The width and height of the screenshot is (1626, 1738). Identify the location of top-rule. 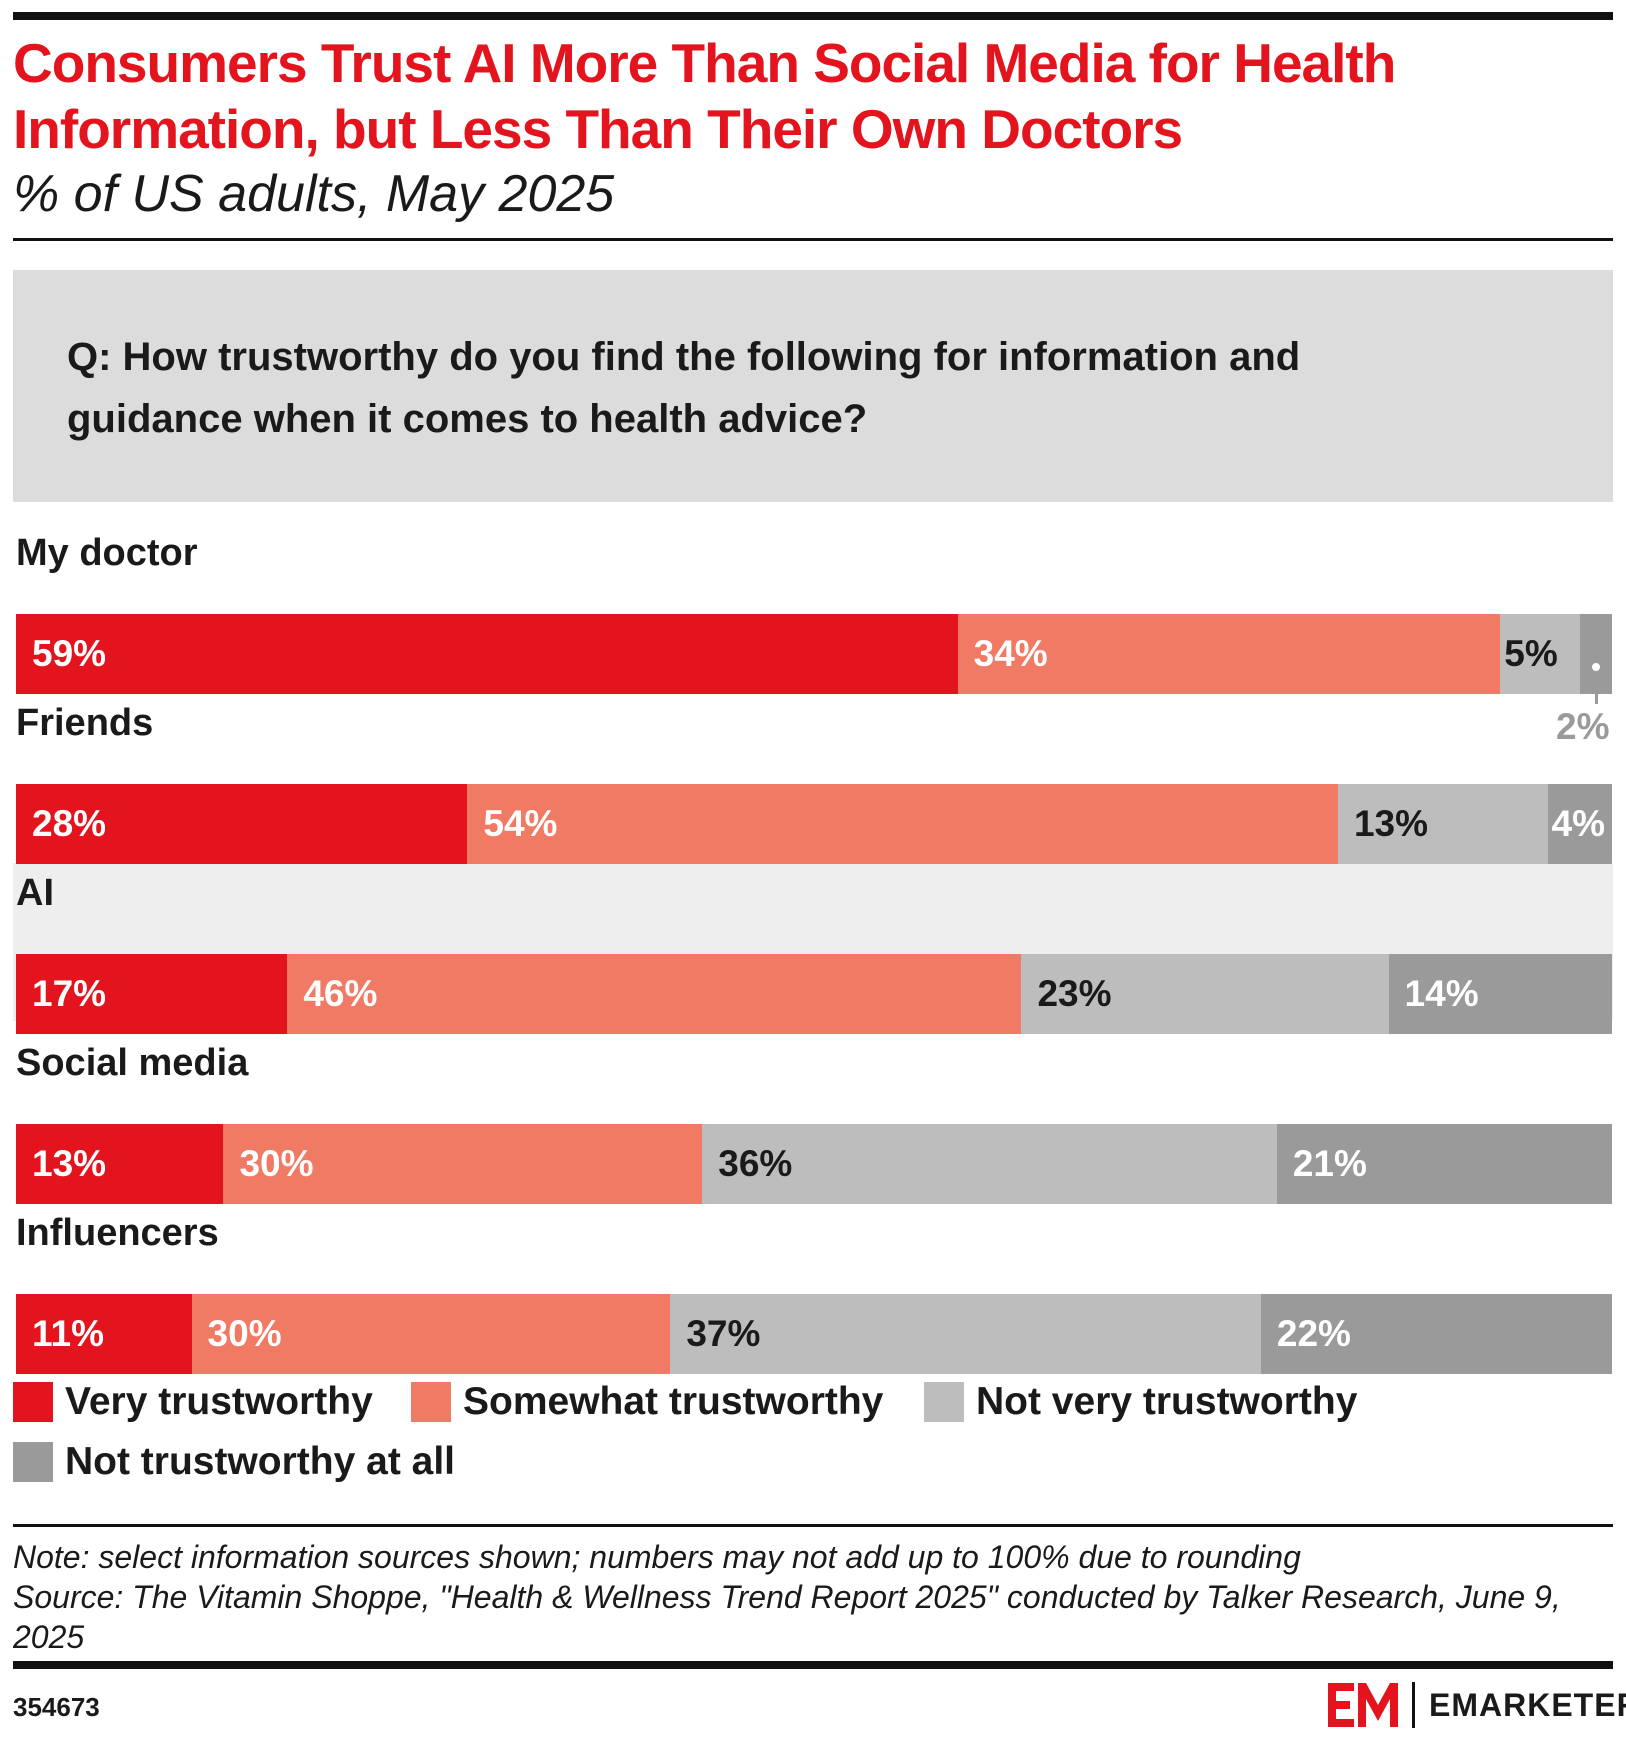
(813, 16).